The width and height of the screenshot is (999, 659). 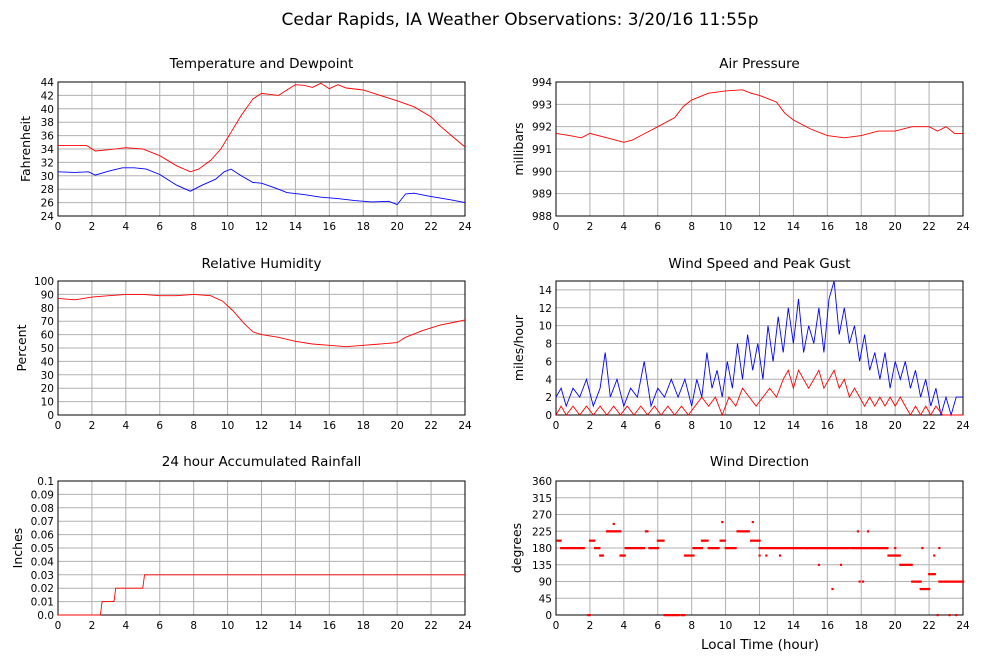 I want to click on x-tick-label: 24, so click(x=465, y=426).